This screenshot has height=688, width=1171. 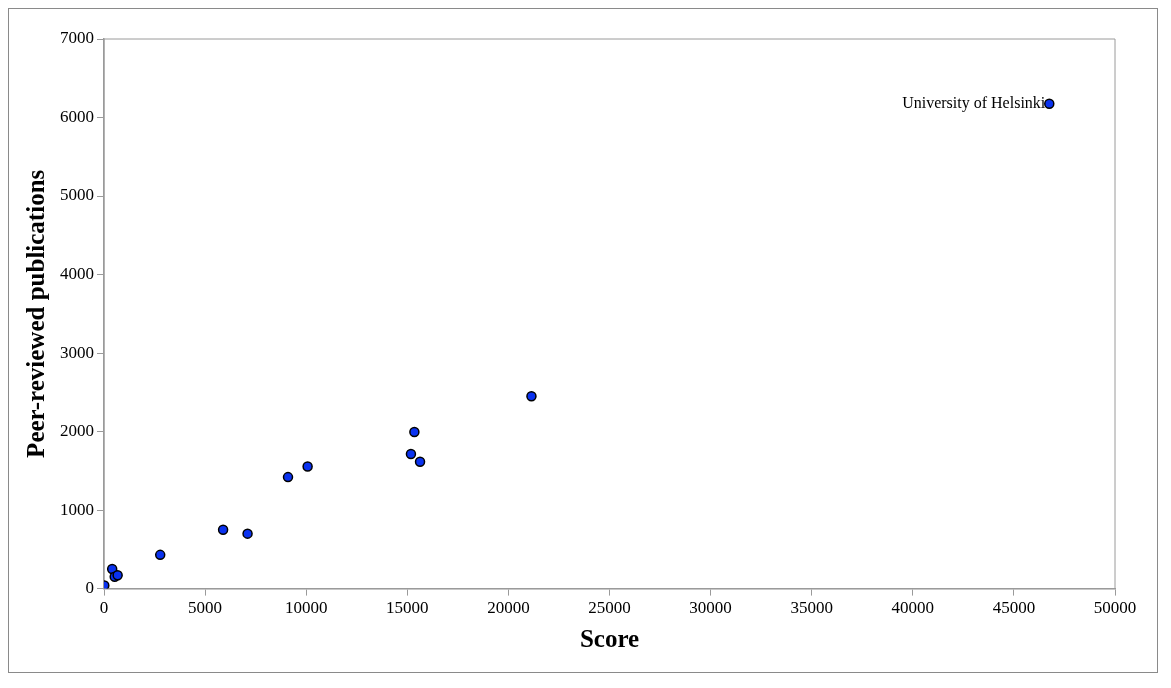 What do you see at coordinates (609, 639) in the screenshot?
I see `x-axis-title: Score` at bounding box center [609, 639].